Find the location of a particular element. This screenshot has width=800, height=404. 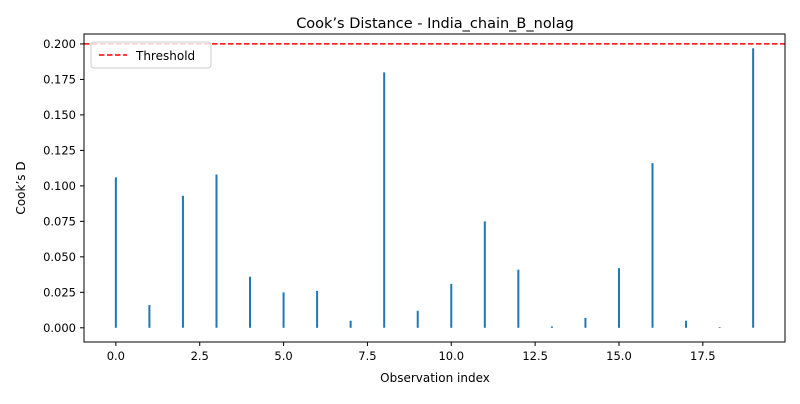

x-tick-label: 2.5 is located at coordinates (200, 356).